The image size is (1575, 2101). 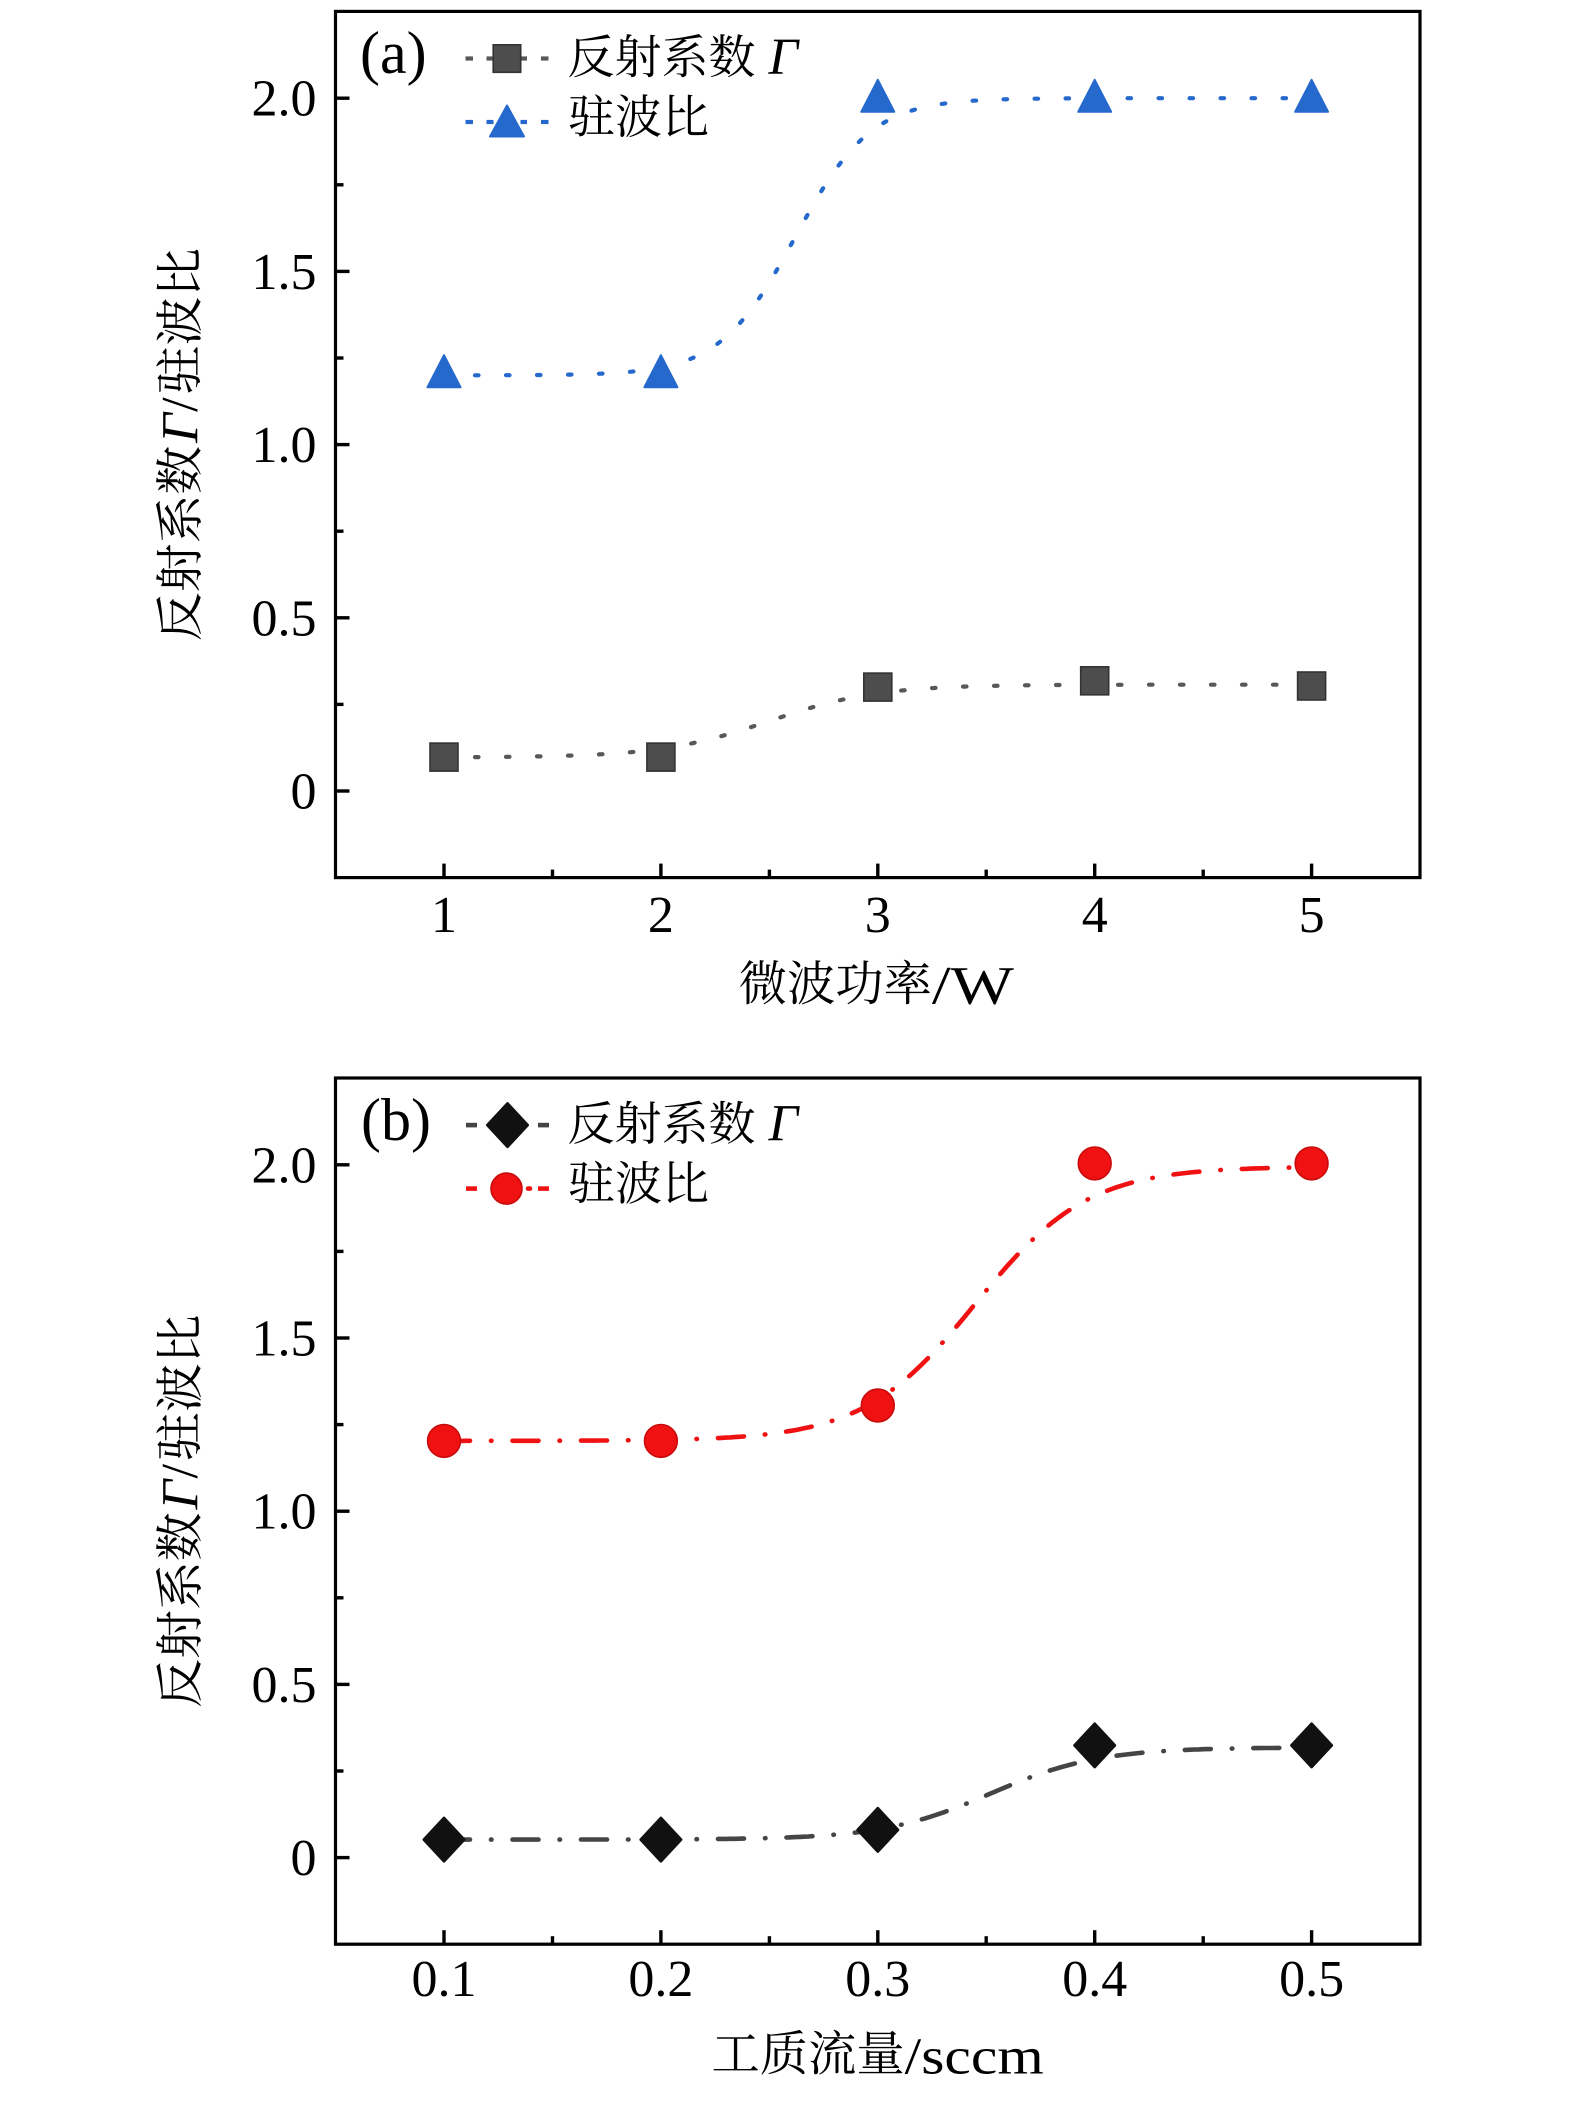 I want to click on svg-text: /W, so click(x=973, y=986).